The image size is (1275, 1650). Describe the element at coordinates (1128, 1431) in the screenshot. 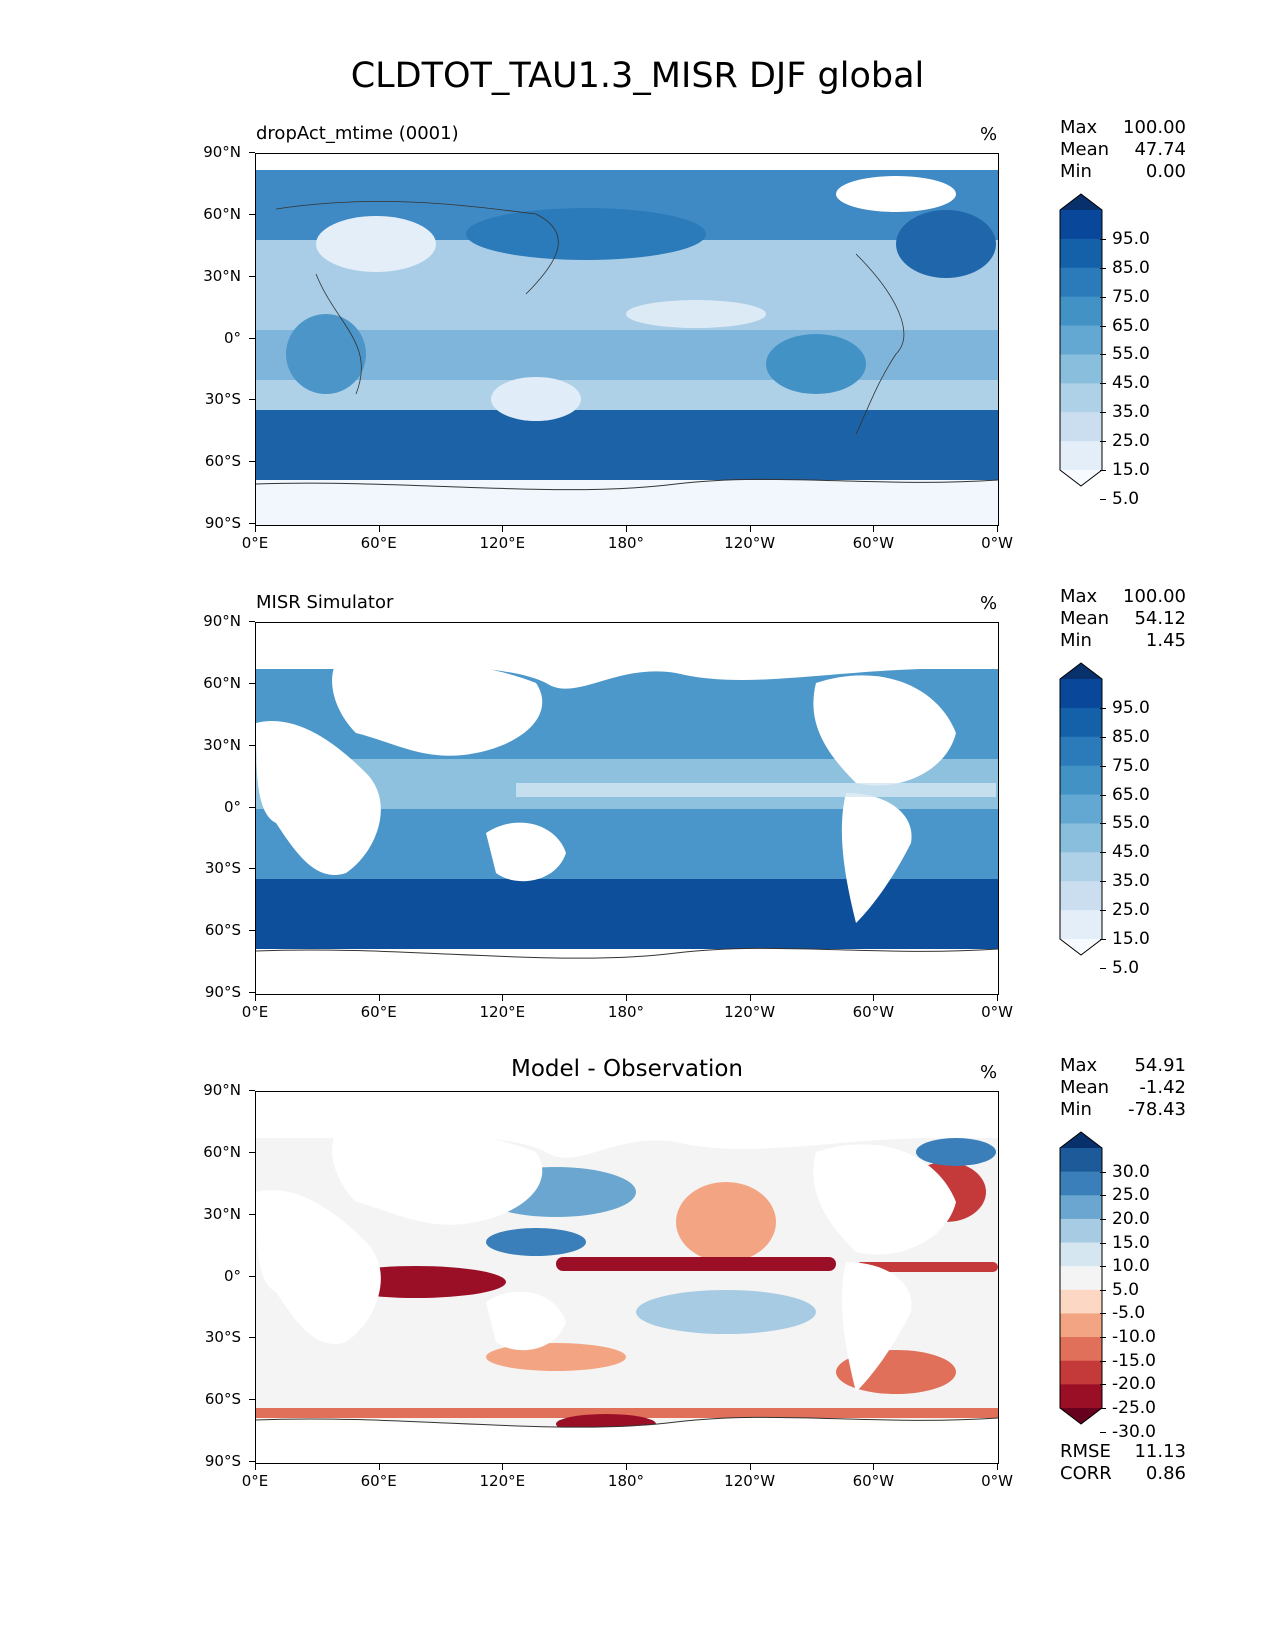

I see `colorbar-tick-label: -30.0` at that location.